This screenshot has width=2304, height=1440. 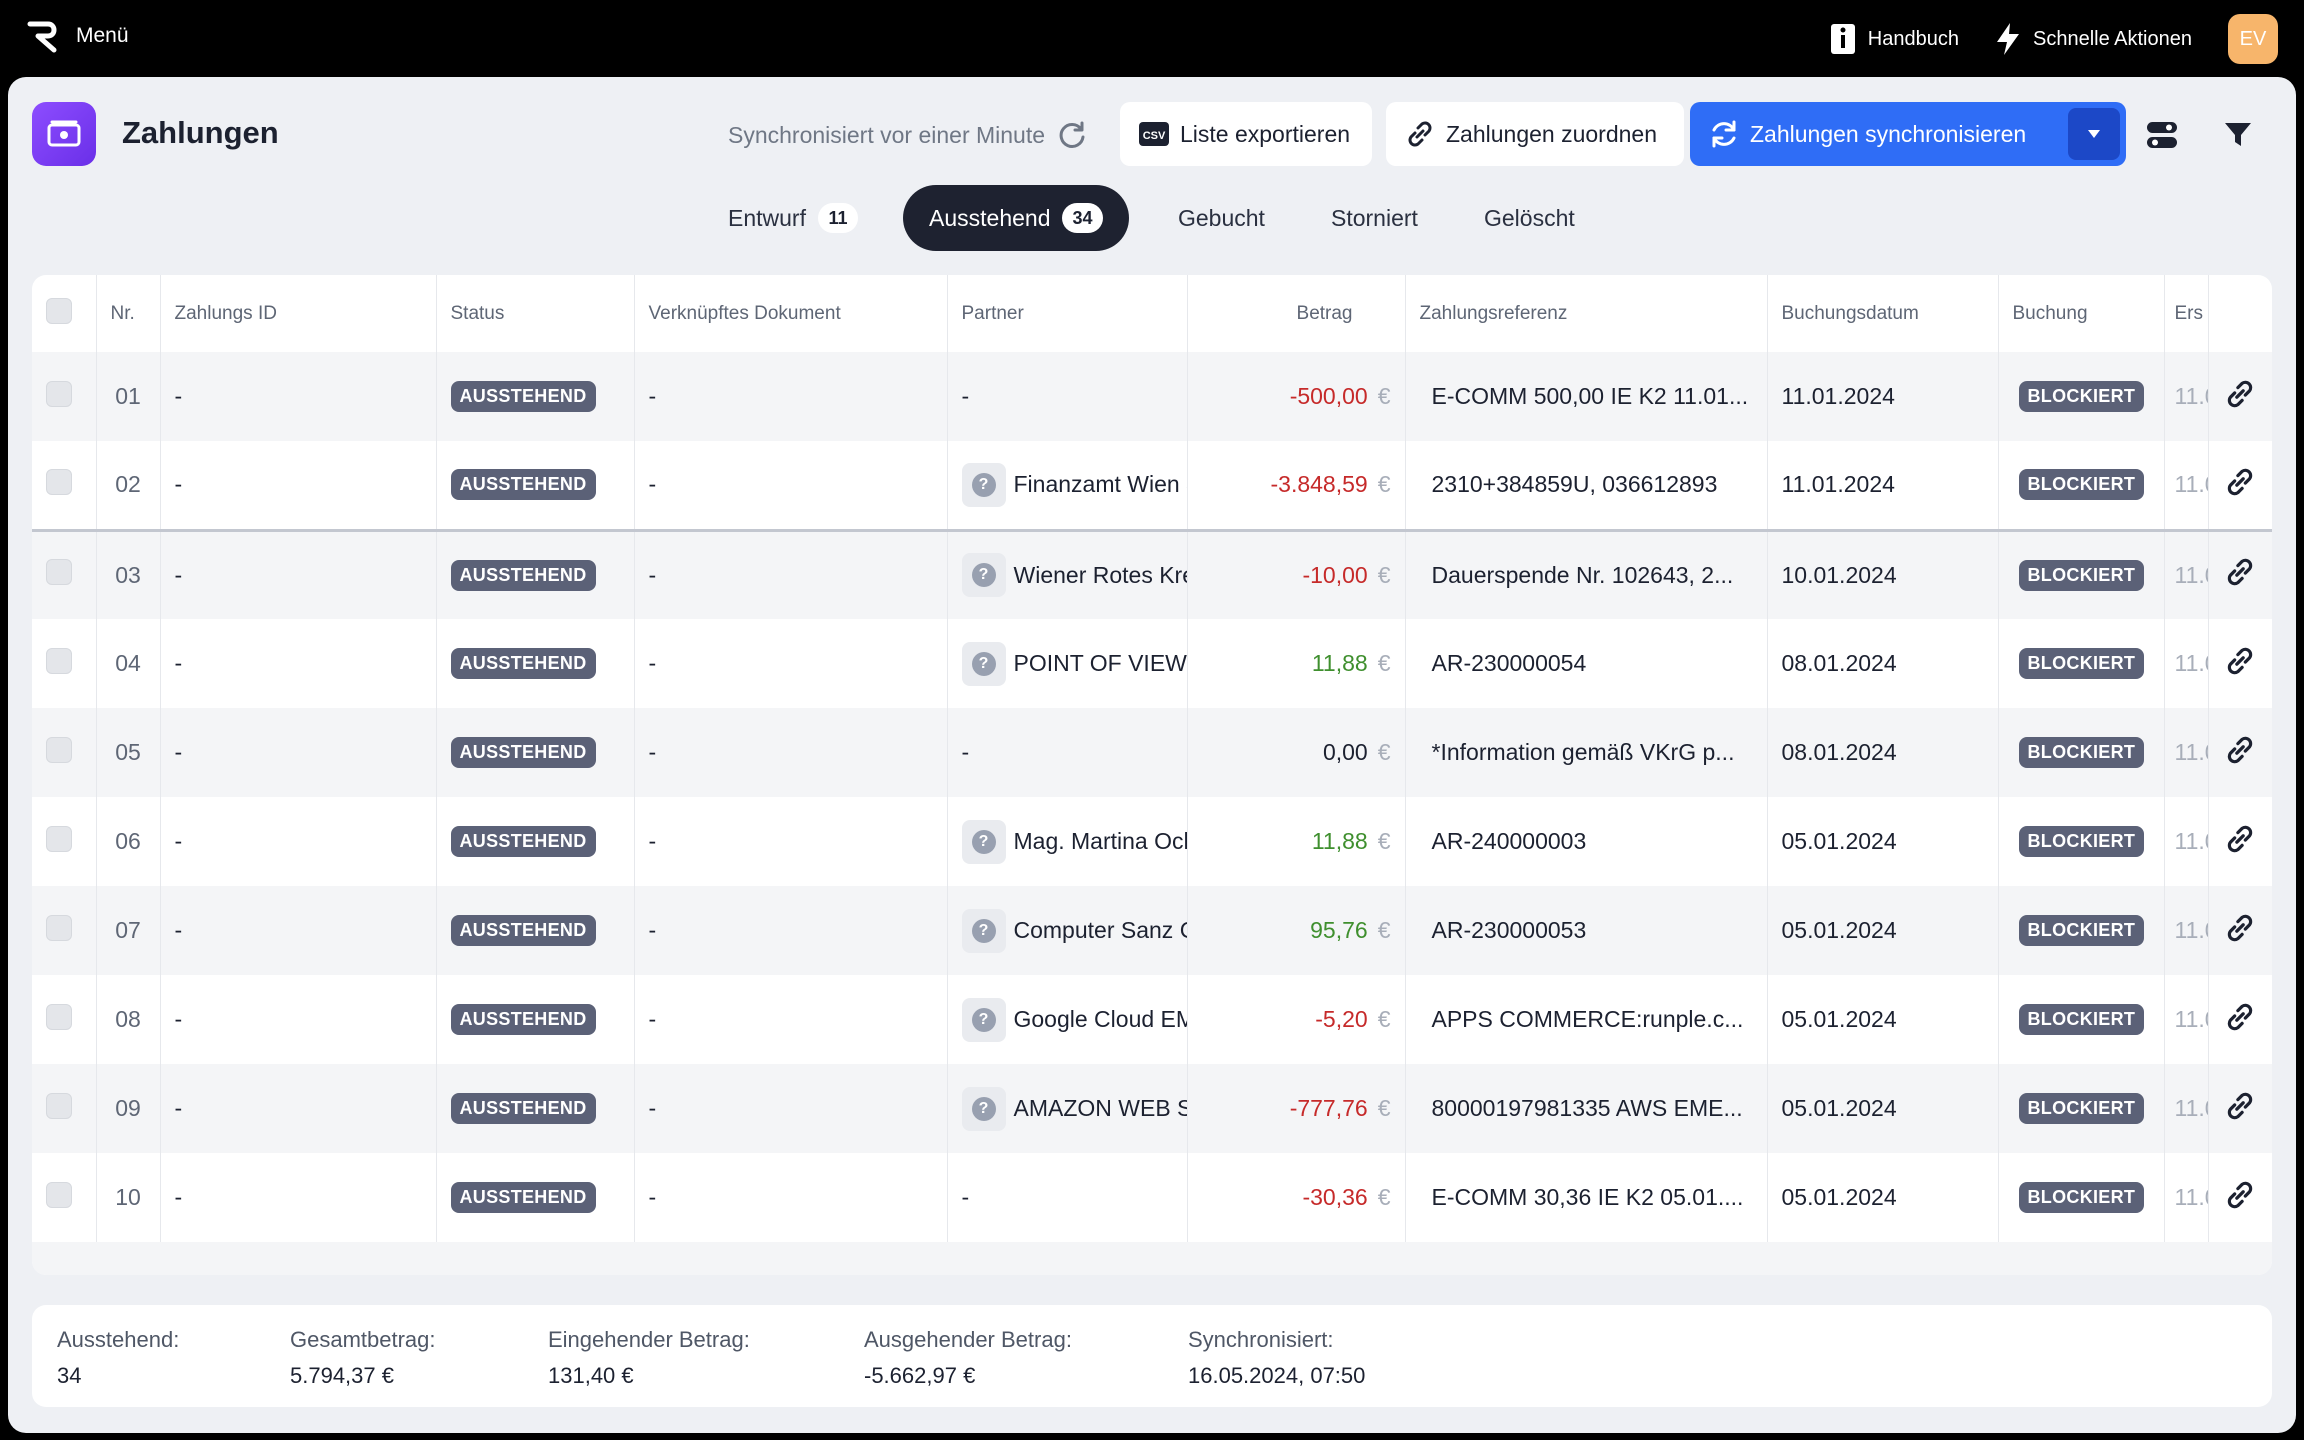 What do you see at coordinates (1586, 313) in the screenshot?
I see `column-header-reference: Zahlungsreferenz` at bounding box center [1586, 313].